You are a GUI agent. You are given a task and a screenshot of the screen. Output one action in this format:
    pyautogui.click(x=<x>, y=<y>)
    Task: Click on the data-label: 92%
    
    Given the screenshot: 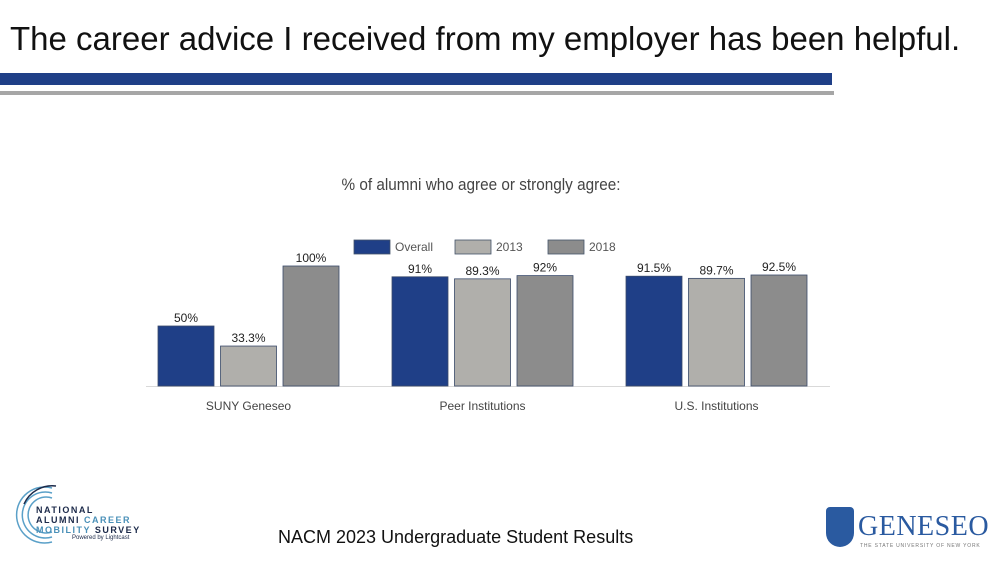 What is the action you would take?
    pyautogui.click(x=545, y=268)
    